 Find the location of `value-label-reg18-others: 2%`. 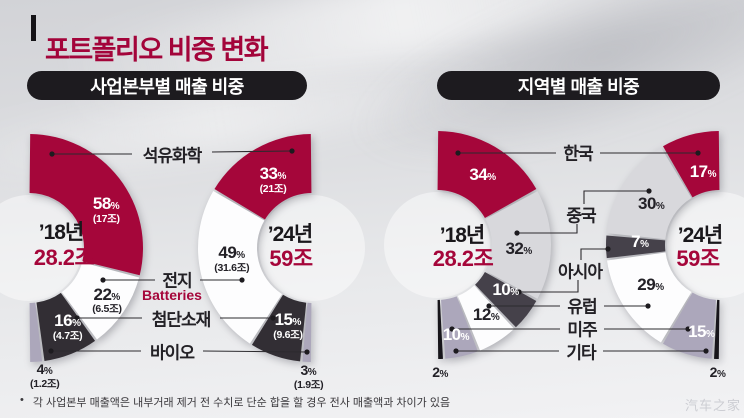

value-label-reg18-others: 2% is located at coordinates (440, 372).